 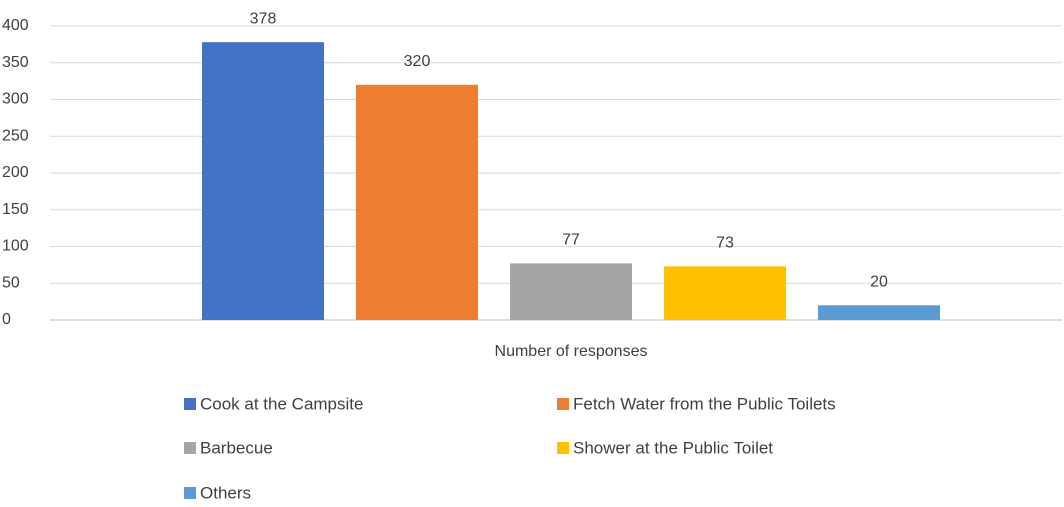 What do you see at coordinates (15, 135) in the screenshot?
I see `y-tick-label: 250` at bounding box center [15, 135].